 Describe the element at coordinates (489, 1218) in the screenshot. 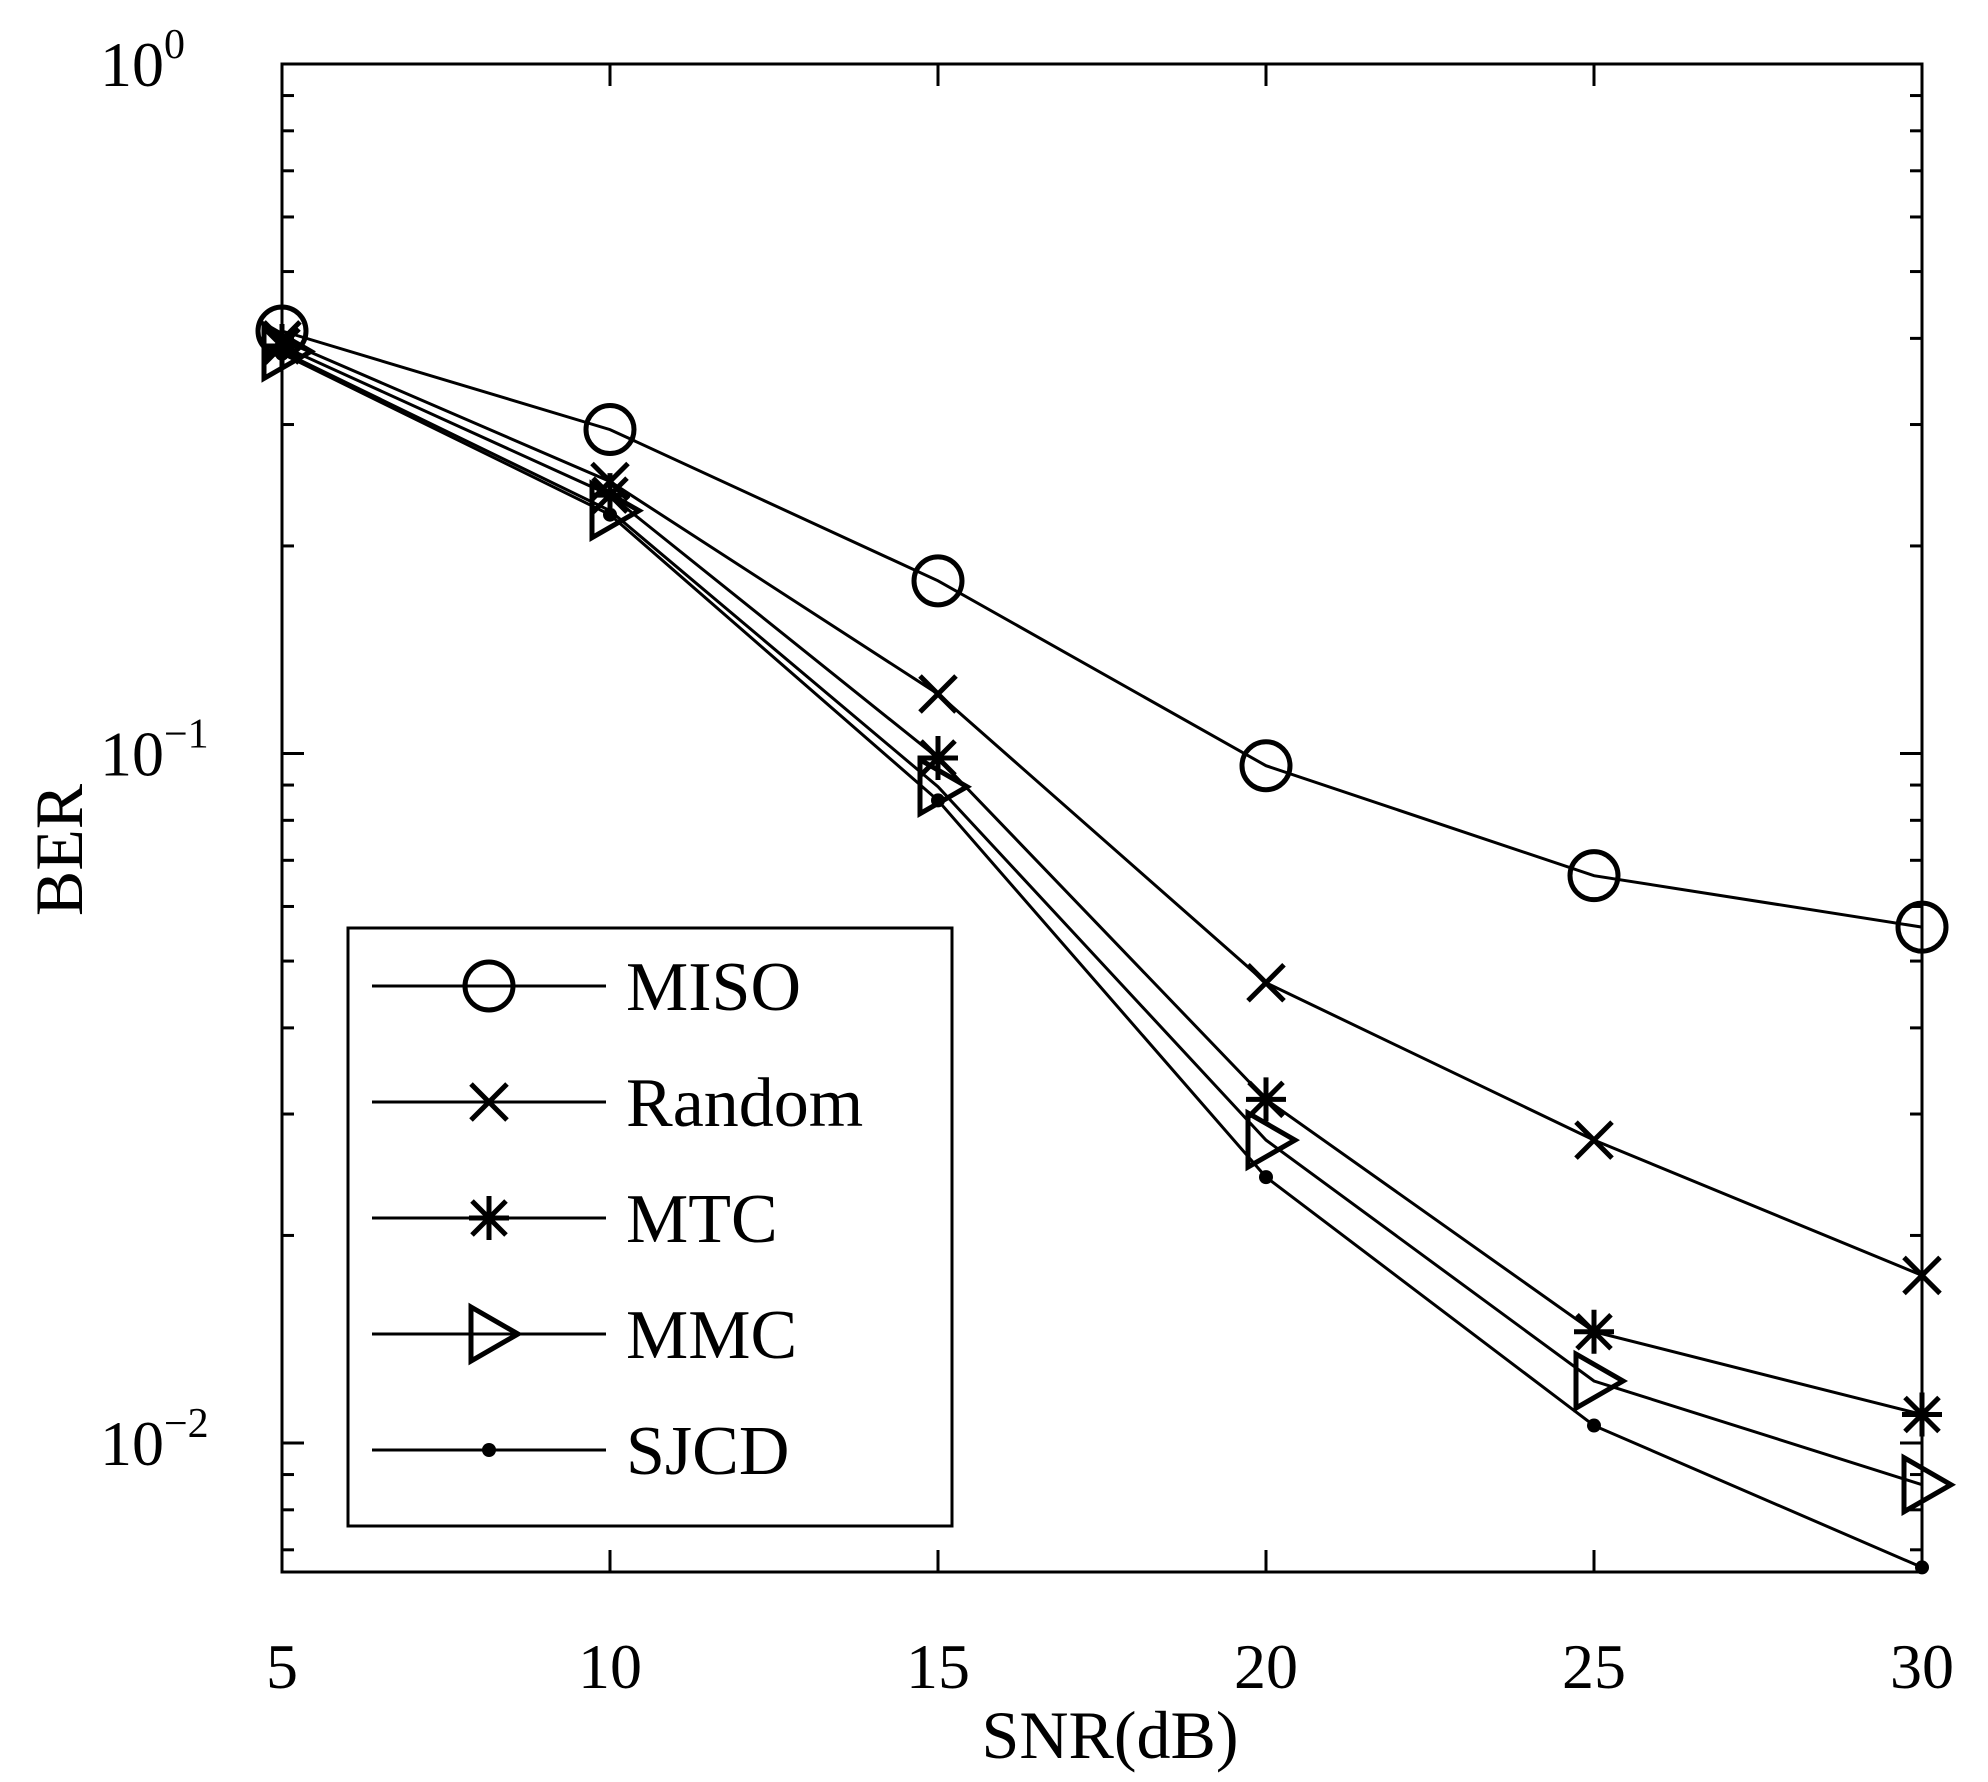

I see `legend-marker-mtc` at that location.